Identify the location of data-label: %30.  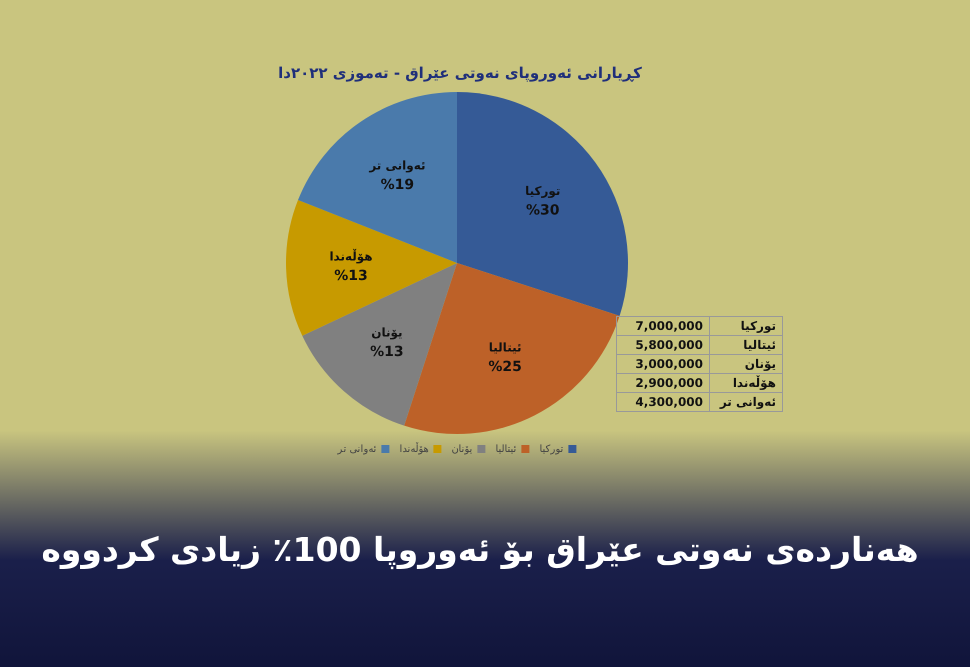
(543, 210).